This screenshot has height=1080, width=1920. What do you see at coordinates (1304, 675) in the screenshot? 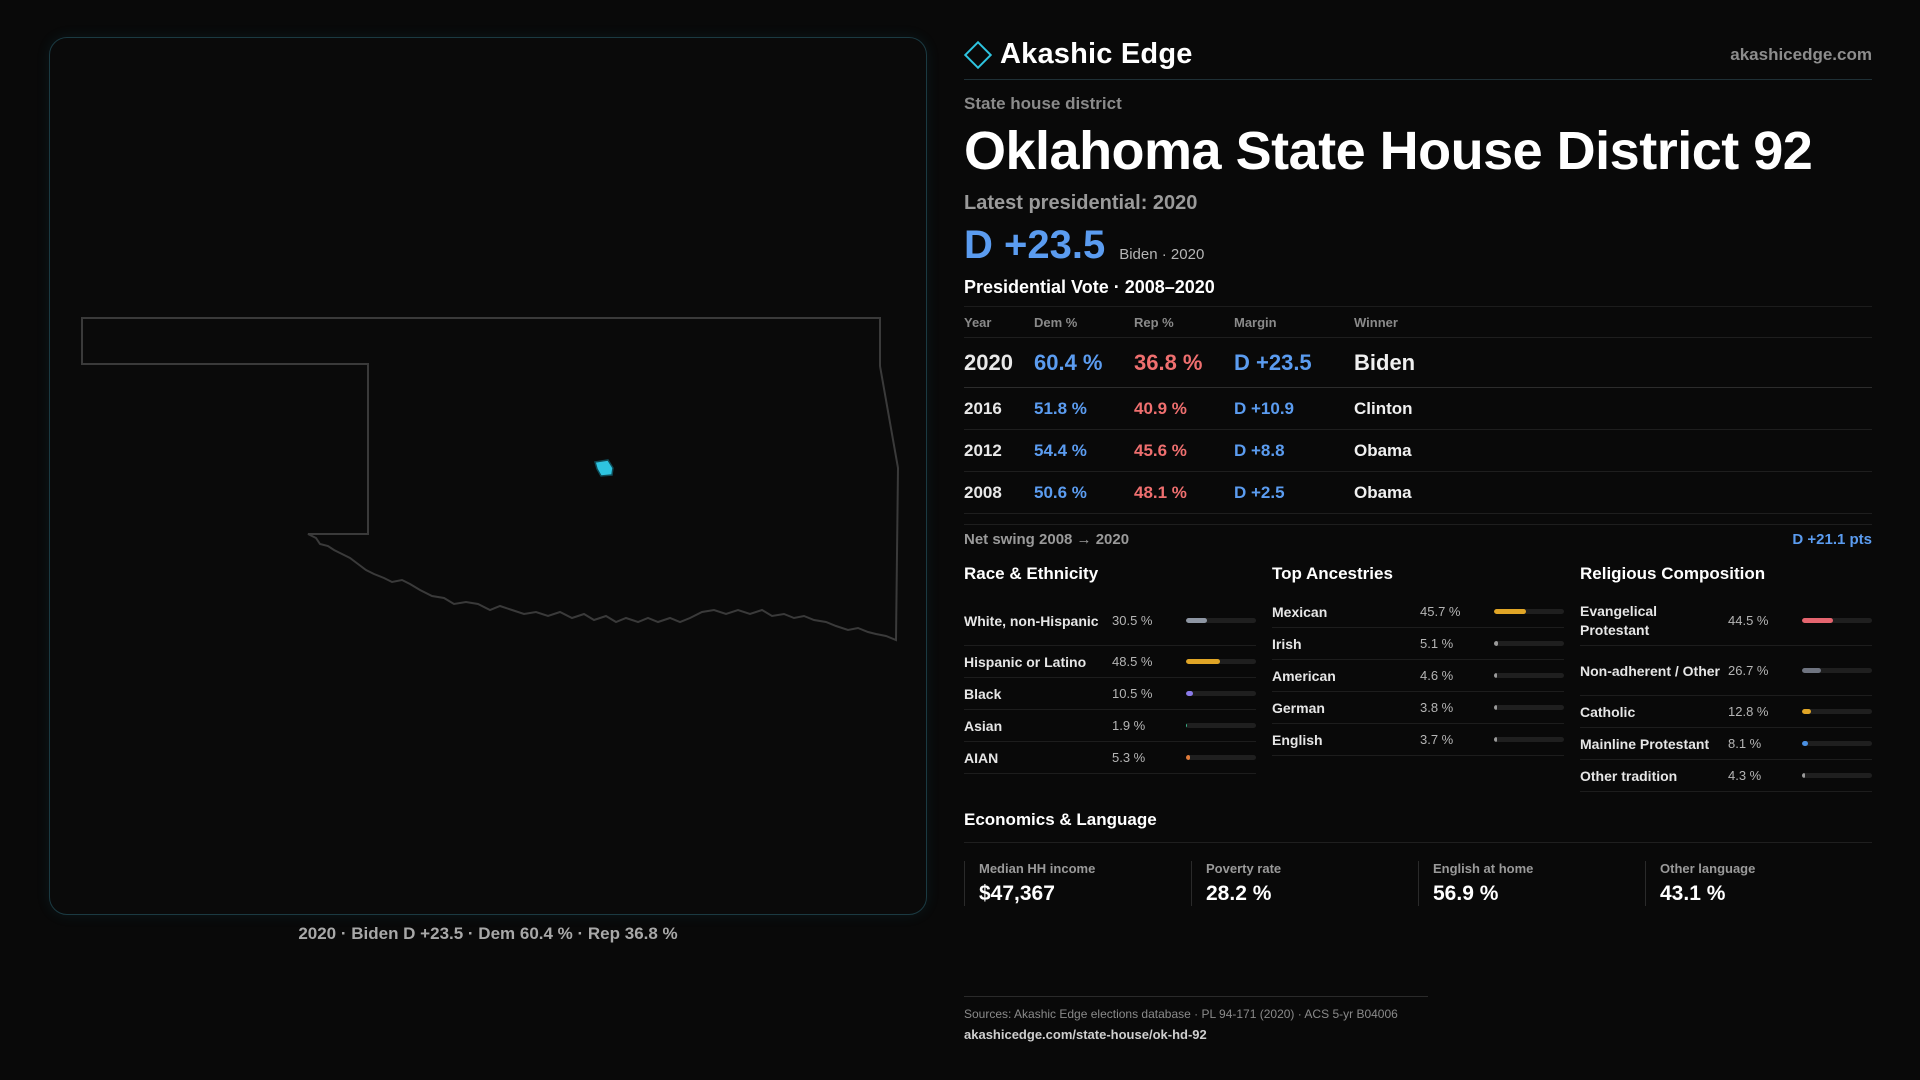
I see `item-label: American` at bounding box center [1304, 675].